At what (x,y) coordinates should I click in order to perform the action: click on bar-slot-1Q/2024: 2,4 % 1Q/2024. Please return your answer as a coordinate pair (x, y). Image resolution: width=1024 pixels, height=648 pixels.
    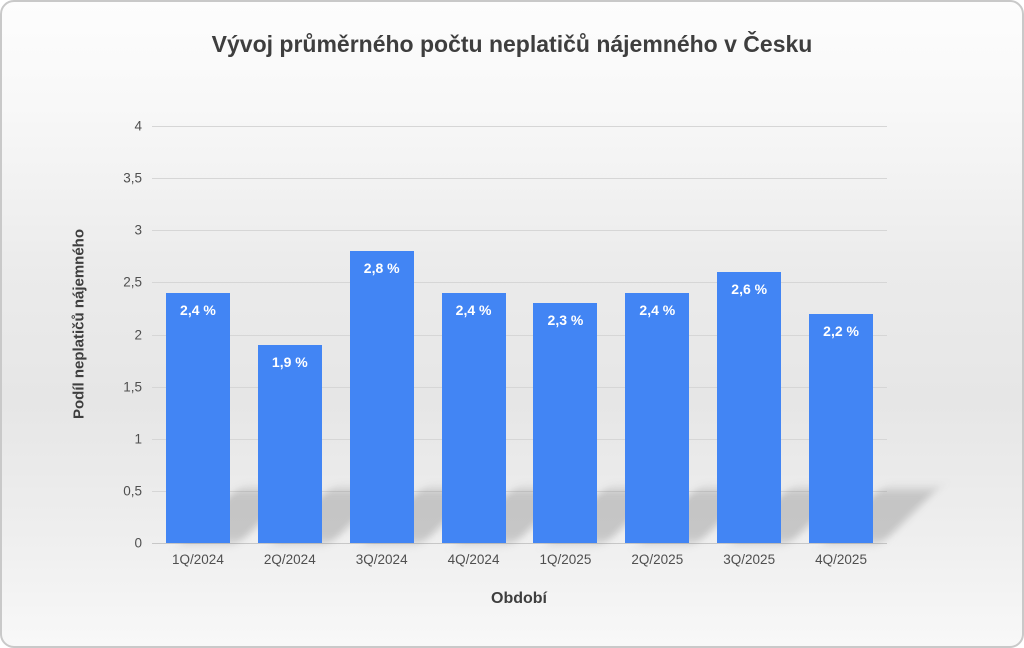
    Looking at the image, I should click on (223, 346).